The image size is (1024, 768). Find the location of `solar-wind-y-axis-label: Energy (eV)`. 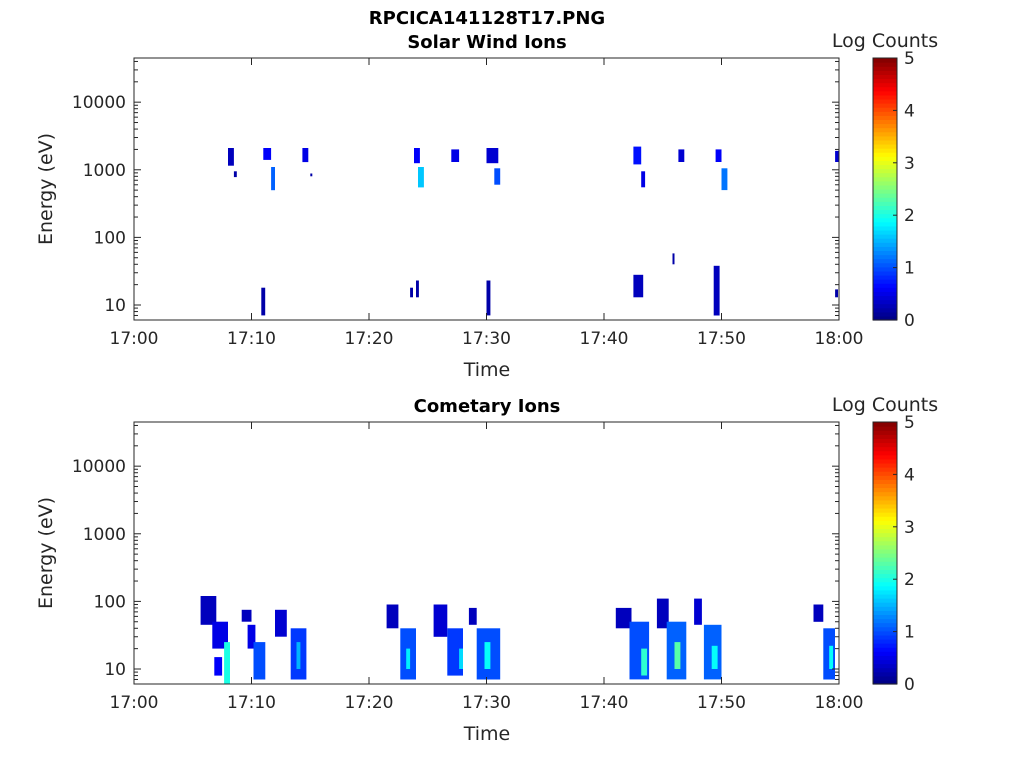

solar-wind-y-axis-label: Energy (eV) is located at coordinates (46, 189).